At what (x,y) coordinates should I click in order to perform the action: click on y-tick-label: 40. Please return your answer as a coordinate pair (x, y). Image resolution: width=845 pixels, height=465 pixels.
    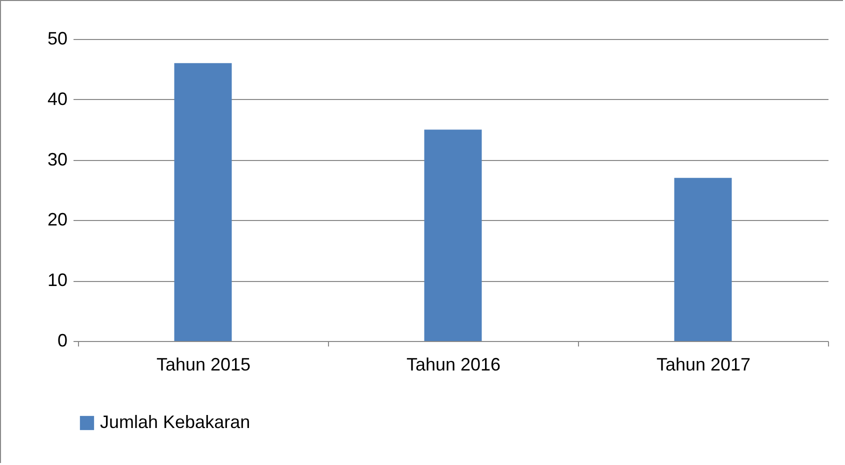
    Looking at the image, I should click on (57, 98).